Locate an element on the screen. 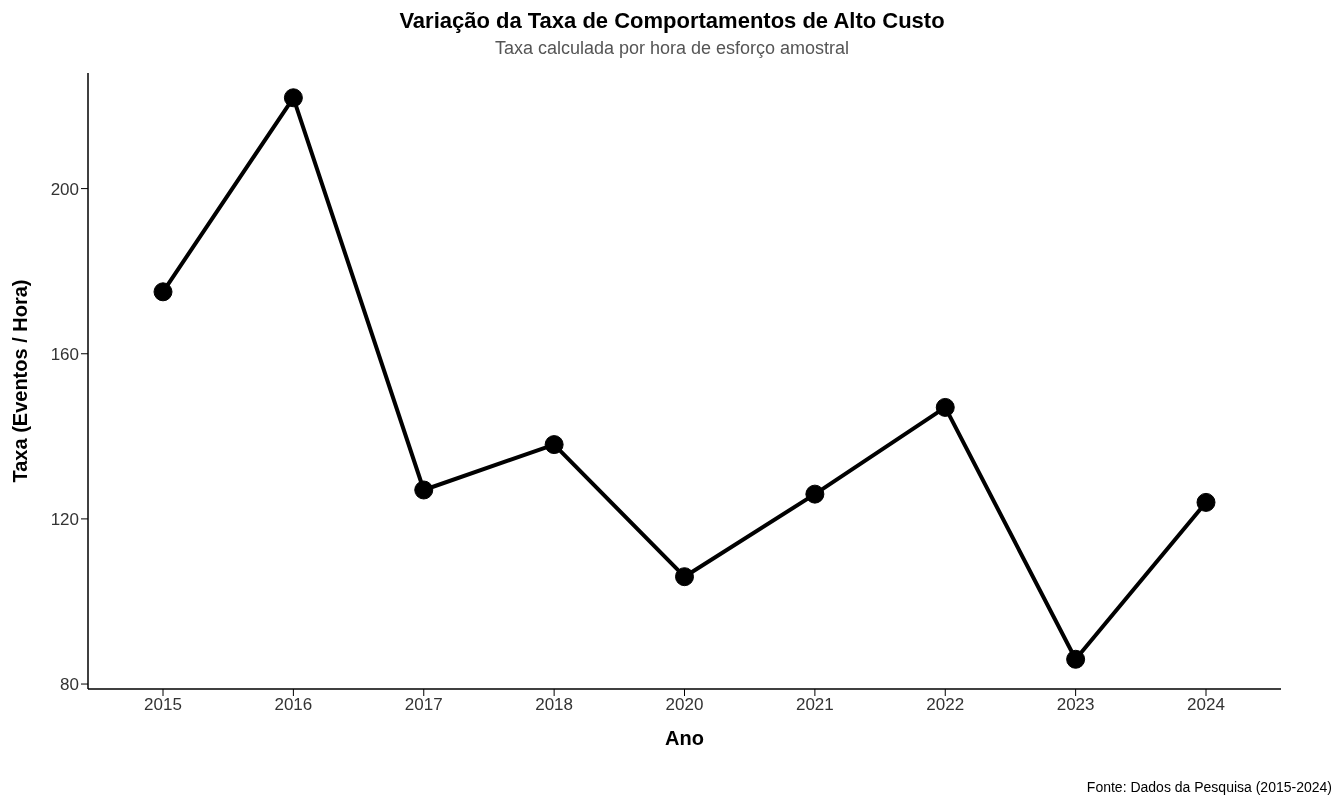  source-note: Fonte: Dados da Pesquisa (2015-2024) is located at coordinates (1209, 787).